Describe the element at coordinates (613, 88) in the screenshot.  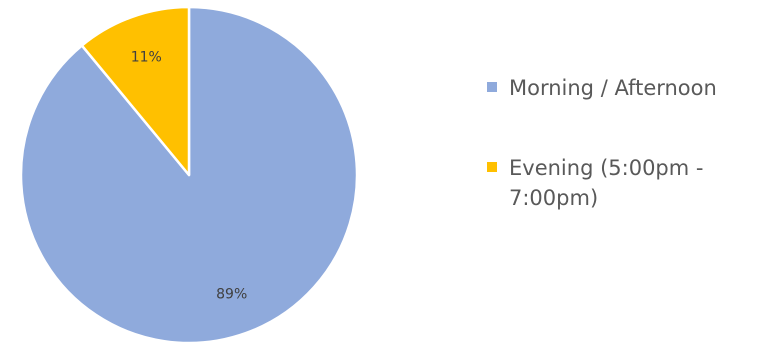
I see `legend-label-0-line-0: Morning / Afternoon` at that location.